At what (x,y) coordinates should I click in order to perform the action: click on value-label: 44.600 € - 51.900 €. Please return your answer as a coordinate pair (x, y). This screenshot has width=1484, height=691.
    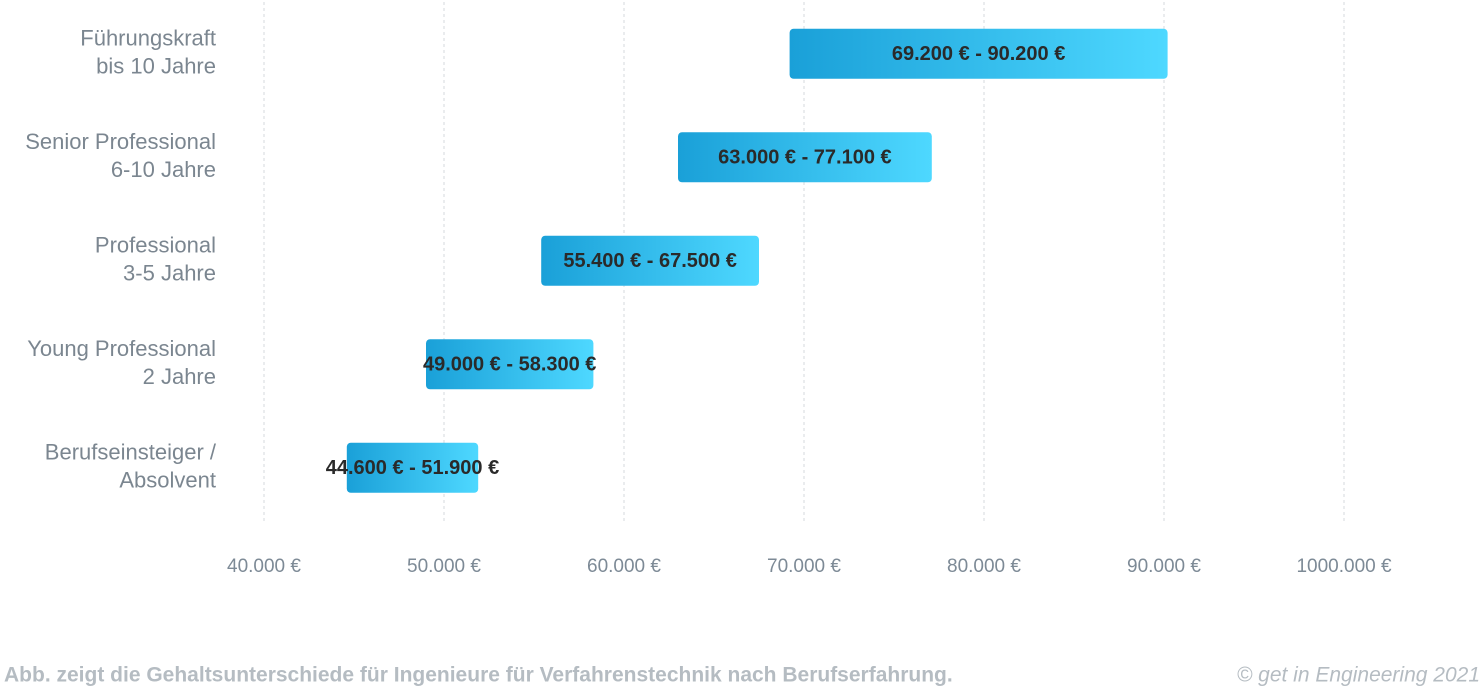
    Looking at the image, I should click on (412, 468).